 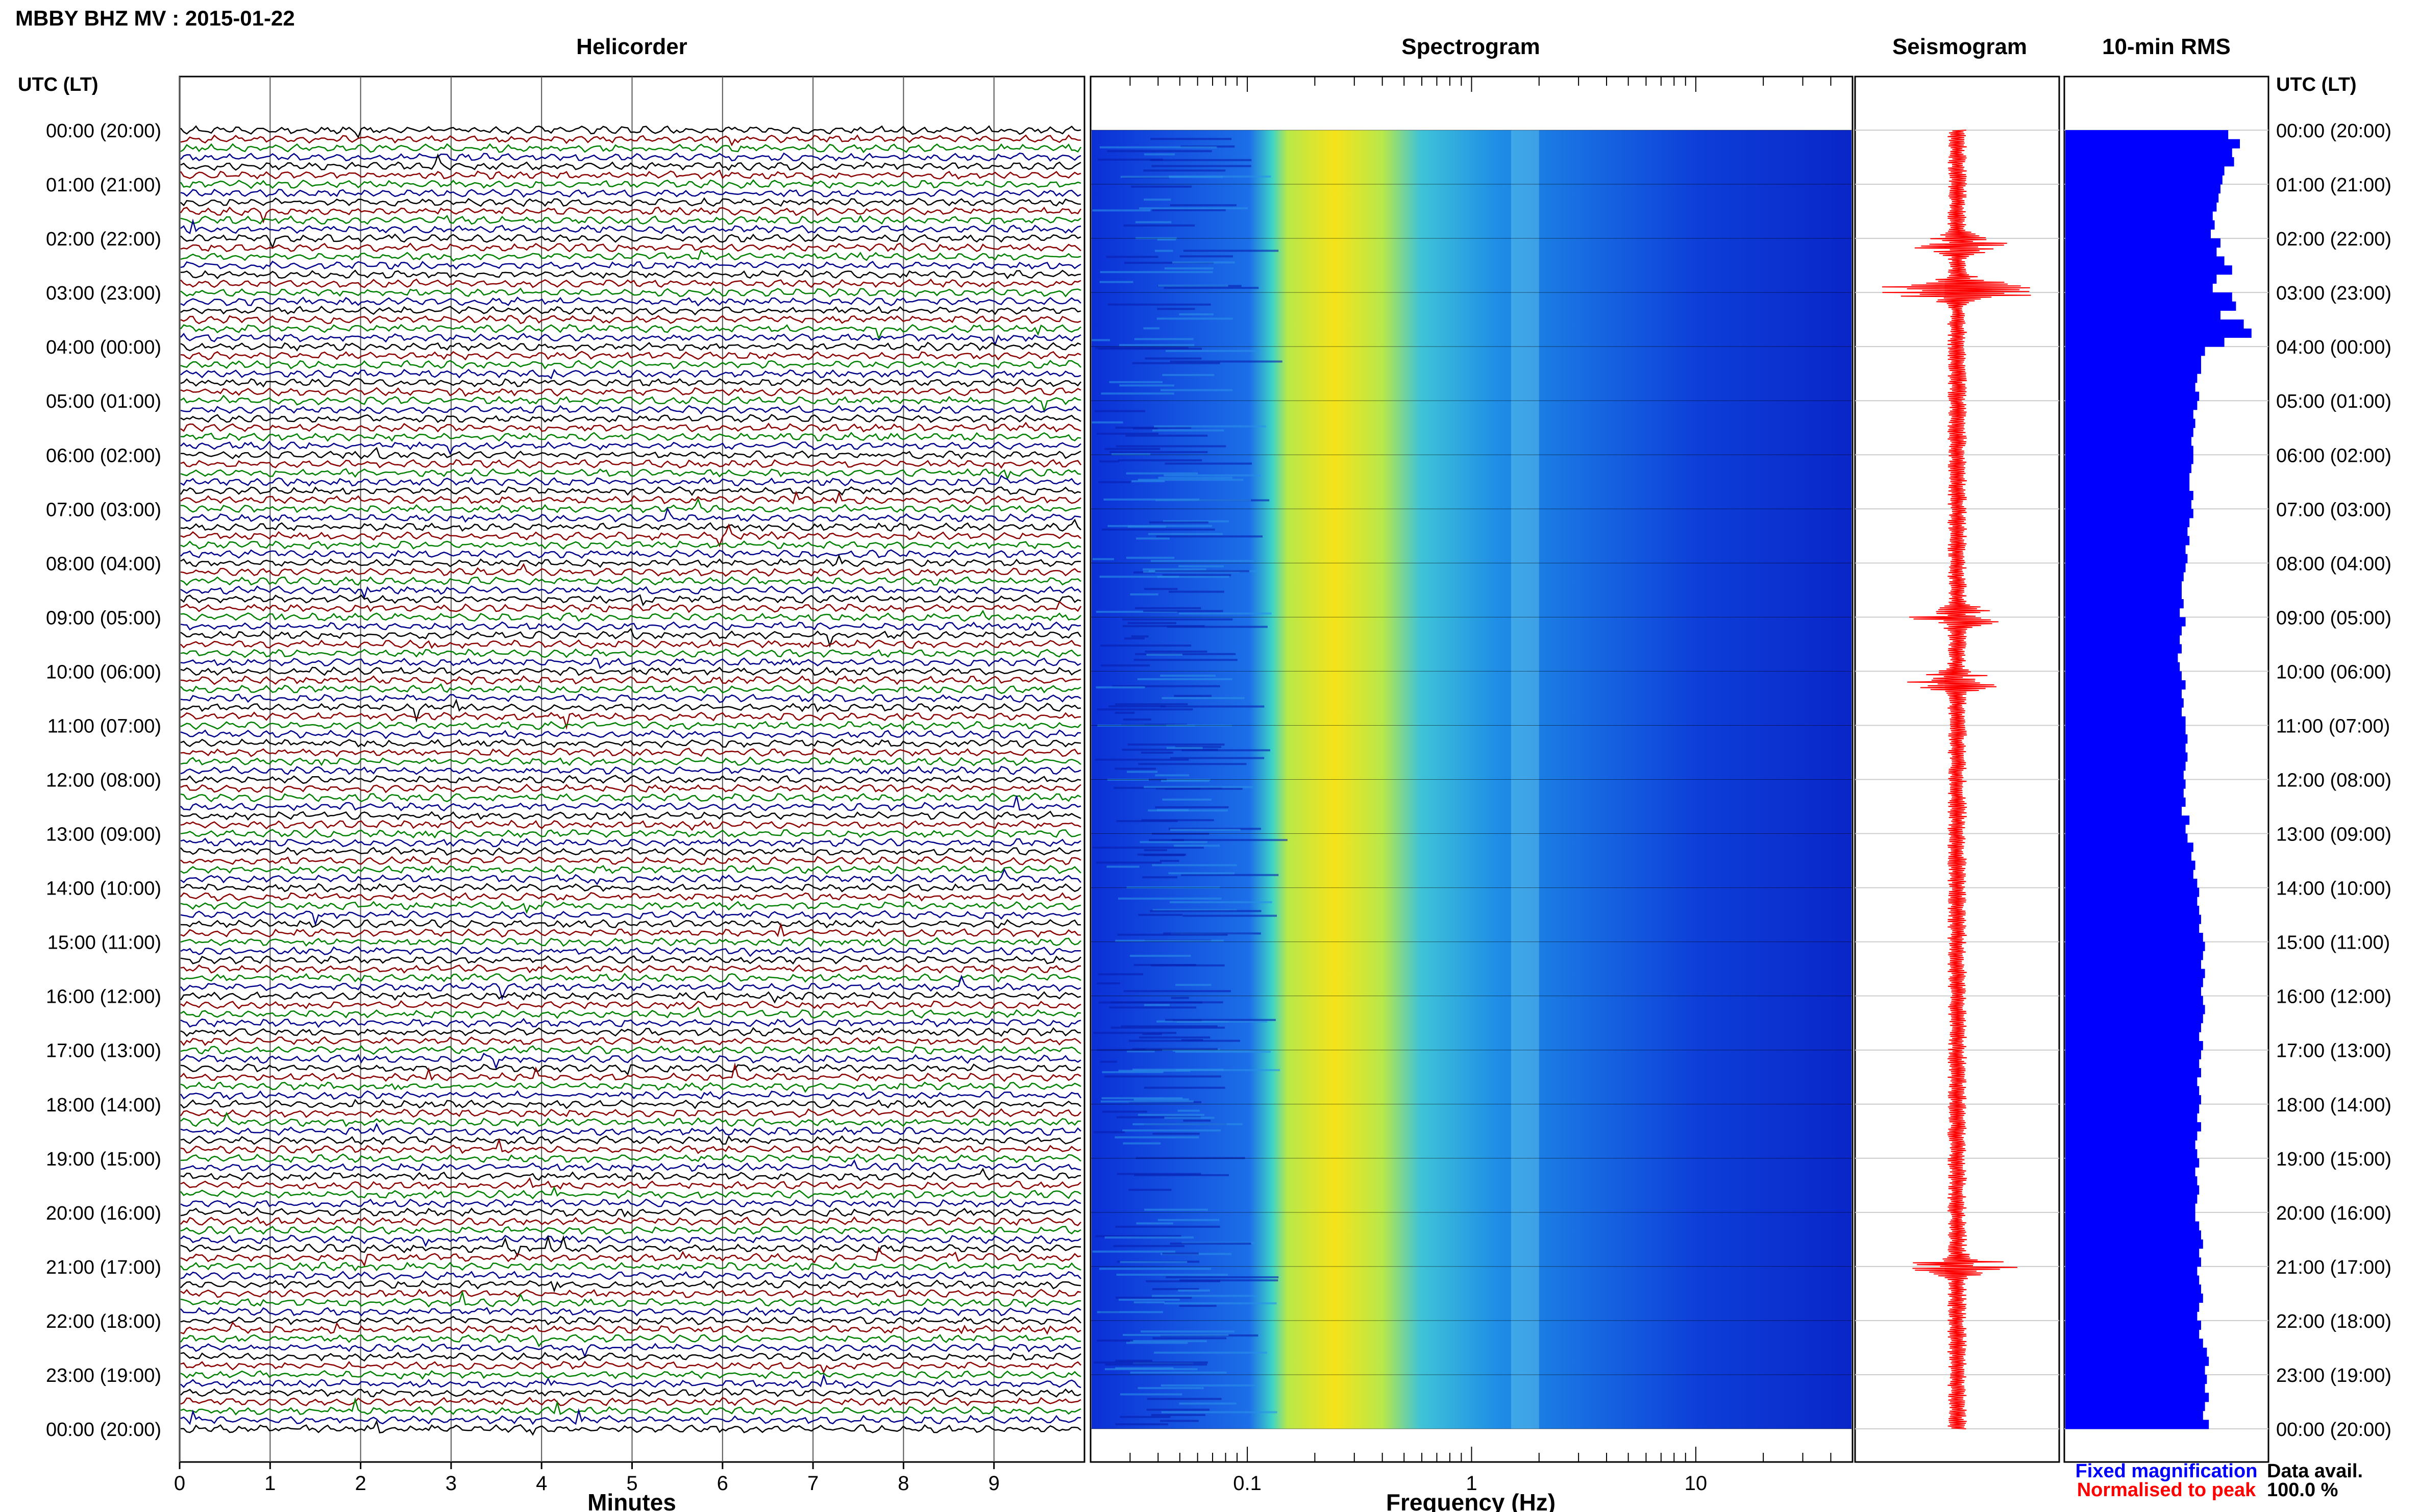 I want to click on time-label-left: 02:00 (22:00), so click(x=103, y=239).